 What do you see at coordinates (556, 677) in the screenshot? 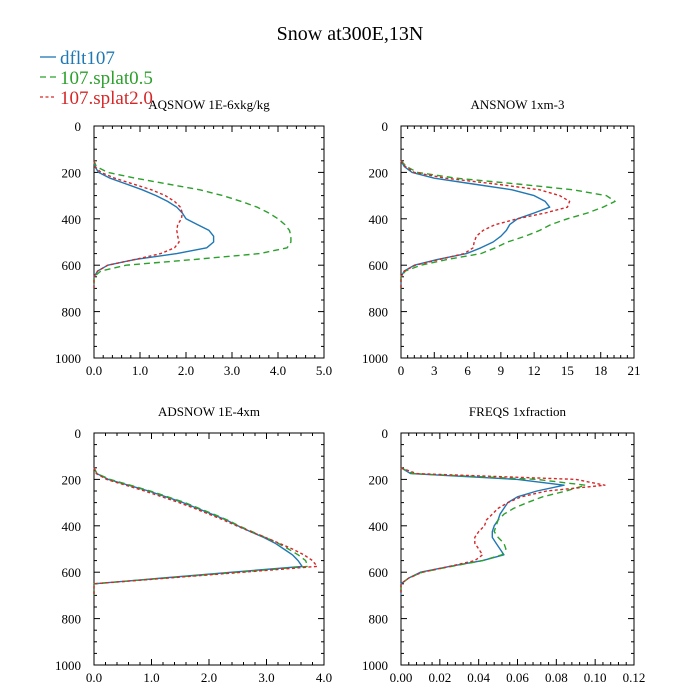
I see `x-tick-label: 0.08` at bounding box center [556, 677].